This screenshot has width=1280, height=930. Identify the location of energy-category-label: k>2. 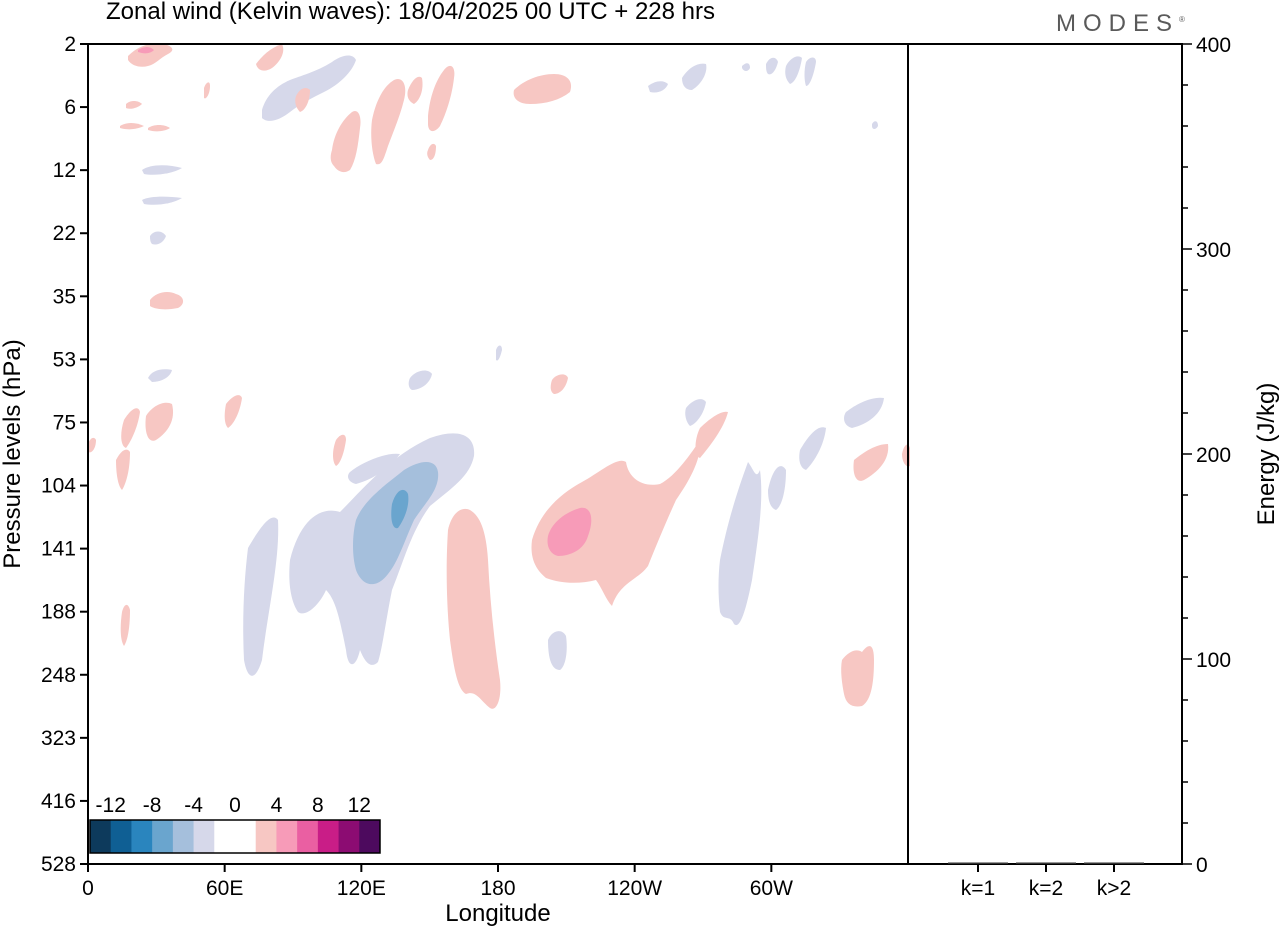
(1114, 888).